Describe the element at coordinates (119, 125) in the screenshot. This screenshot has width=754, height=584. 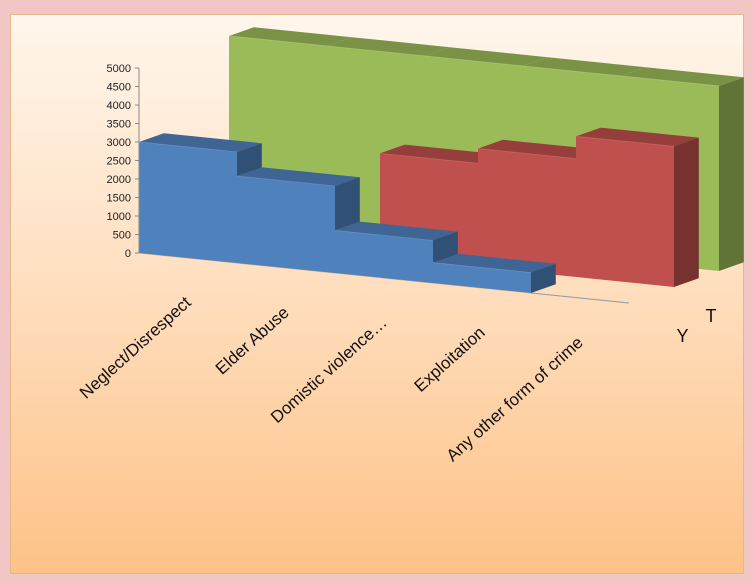
I see `y-tick-label: 3500` at that location.